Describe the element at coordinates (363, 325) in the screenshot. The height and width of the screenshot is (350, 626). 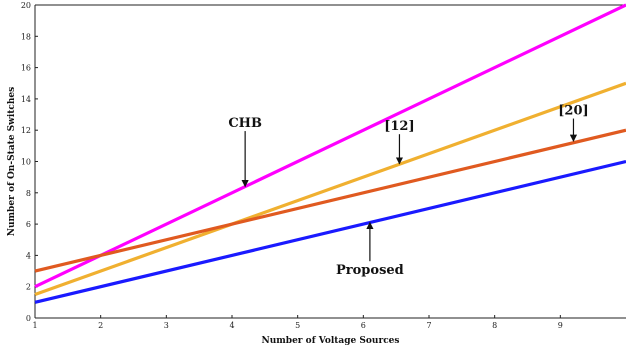
I see `x-tick-label: 6` at that location.